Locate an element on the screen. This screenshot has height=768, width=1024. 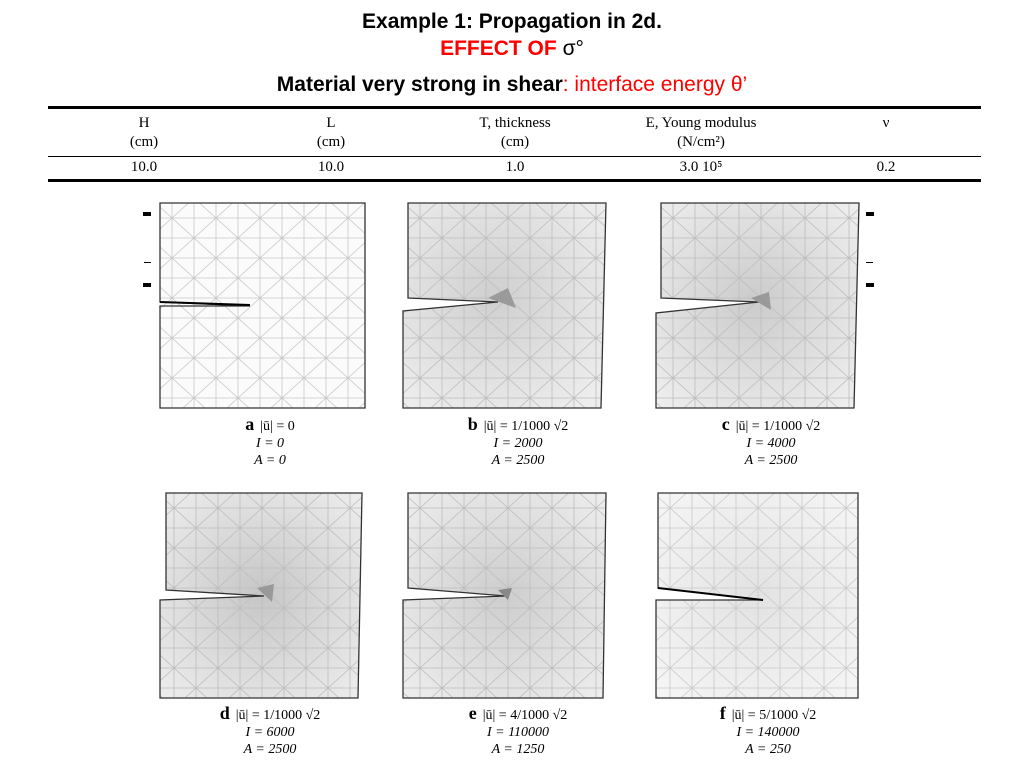
caption-f: f |ū| = 5/1000 √2 I = 140000 A = 250 is located at coordinates (768, 730).